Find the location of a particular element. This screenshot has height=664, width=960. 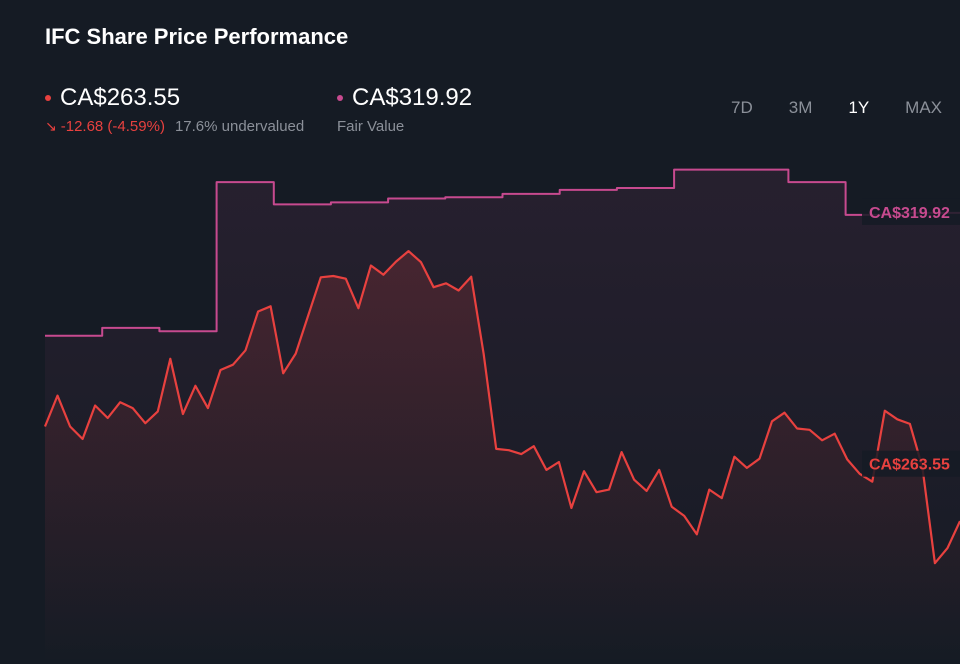

fair-value-end-label-bg is located at coordinates (911, 211).